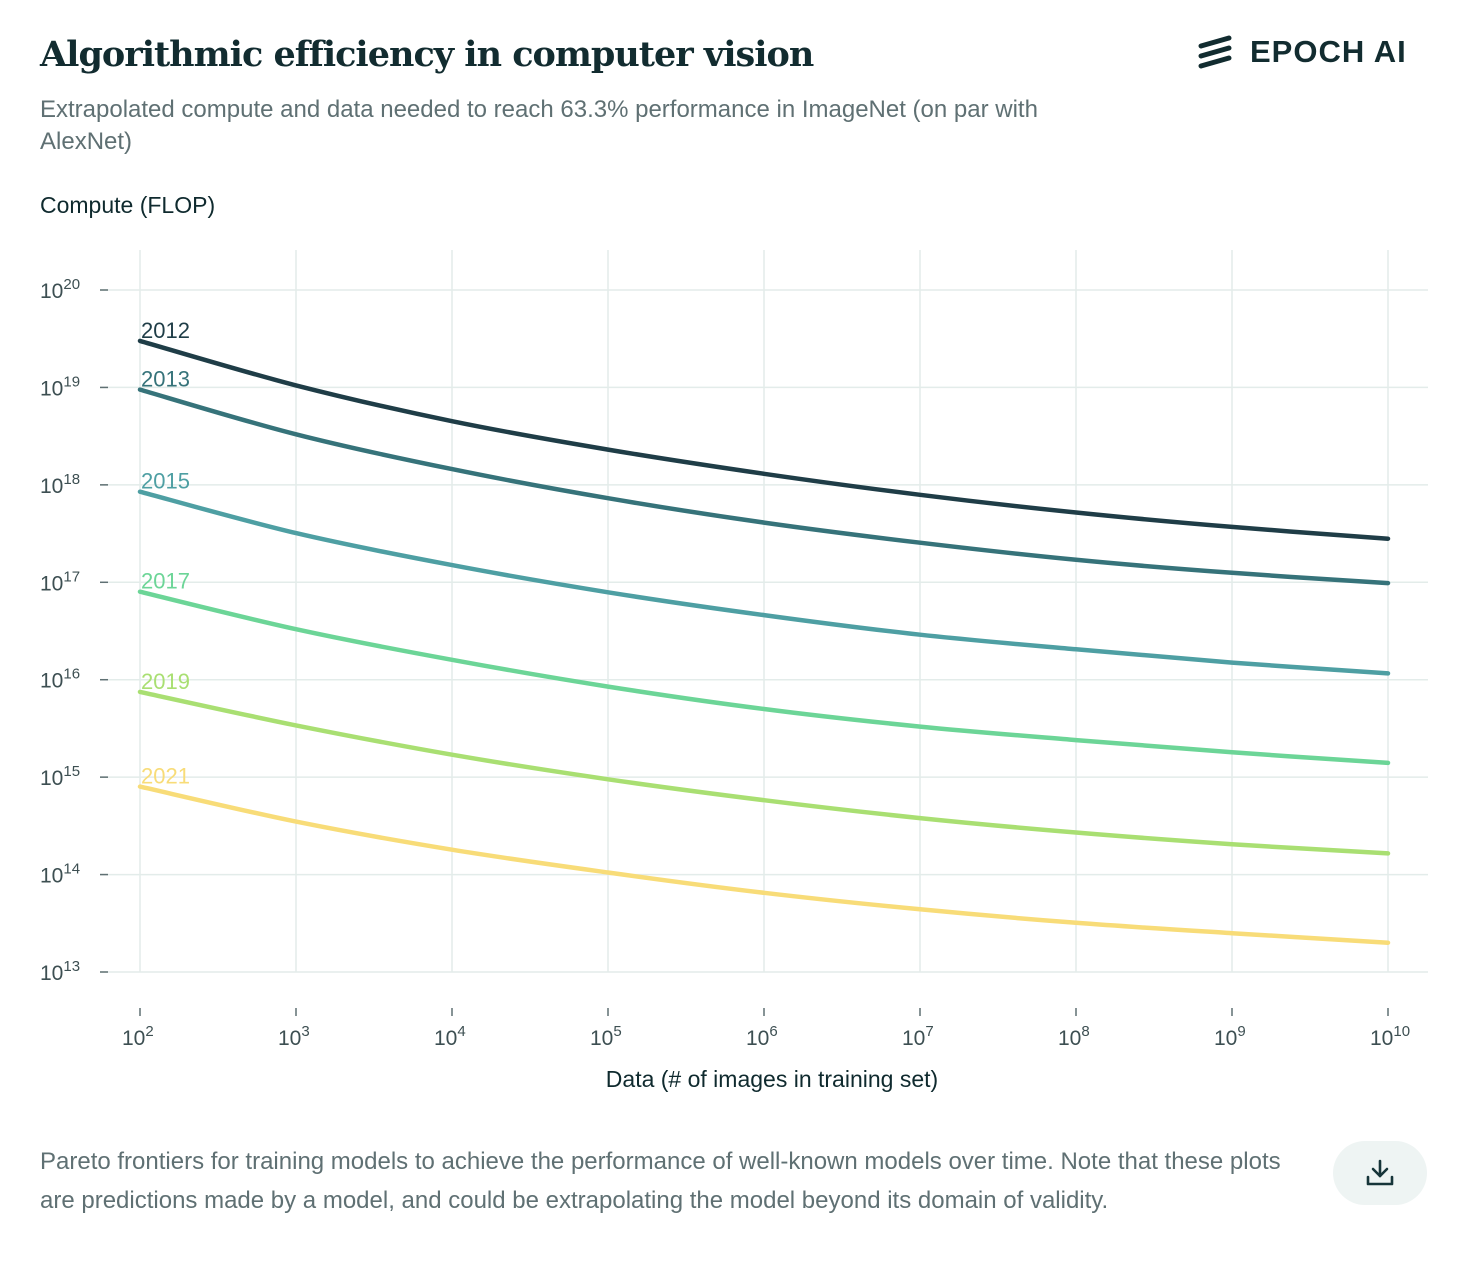 Image resolution: width=1472 pixels, height=1284 pixels. Describe the element at coordinates (606, 1036) in the screenshot. I see `x-tick-label: 10⁵` at that location.